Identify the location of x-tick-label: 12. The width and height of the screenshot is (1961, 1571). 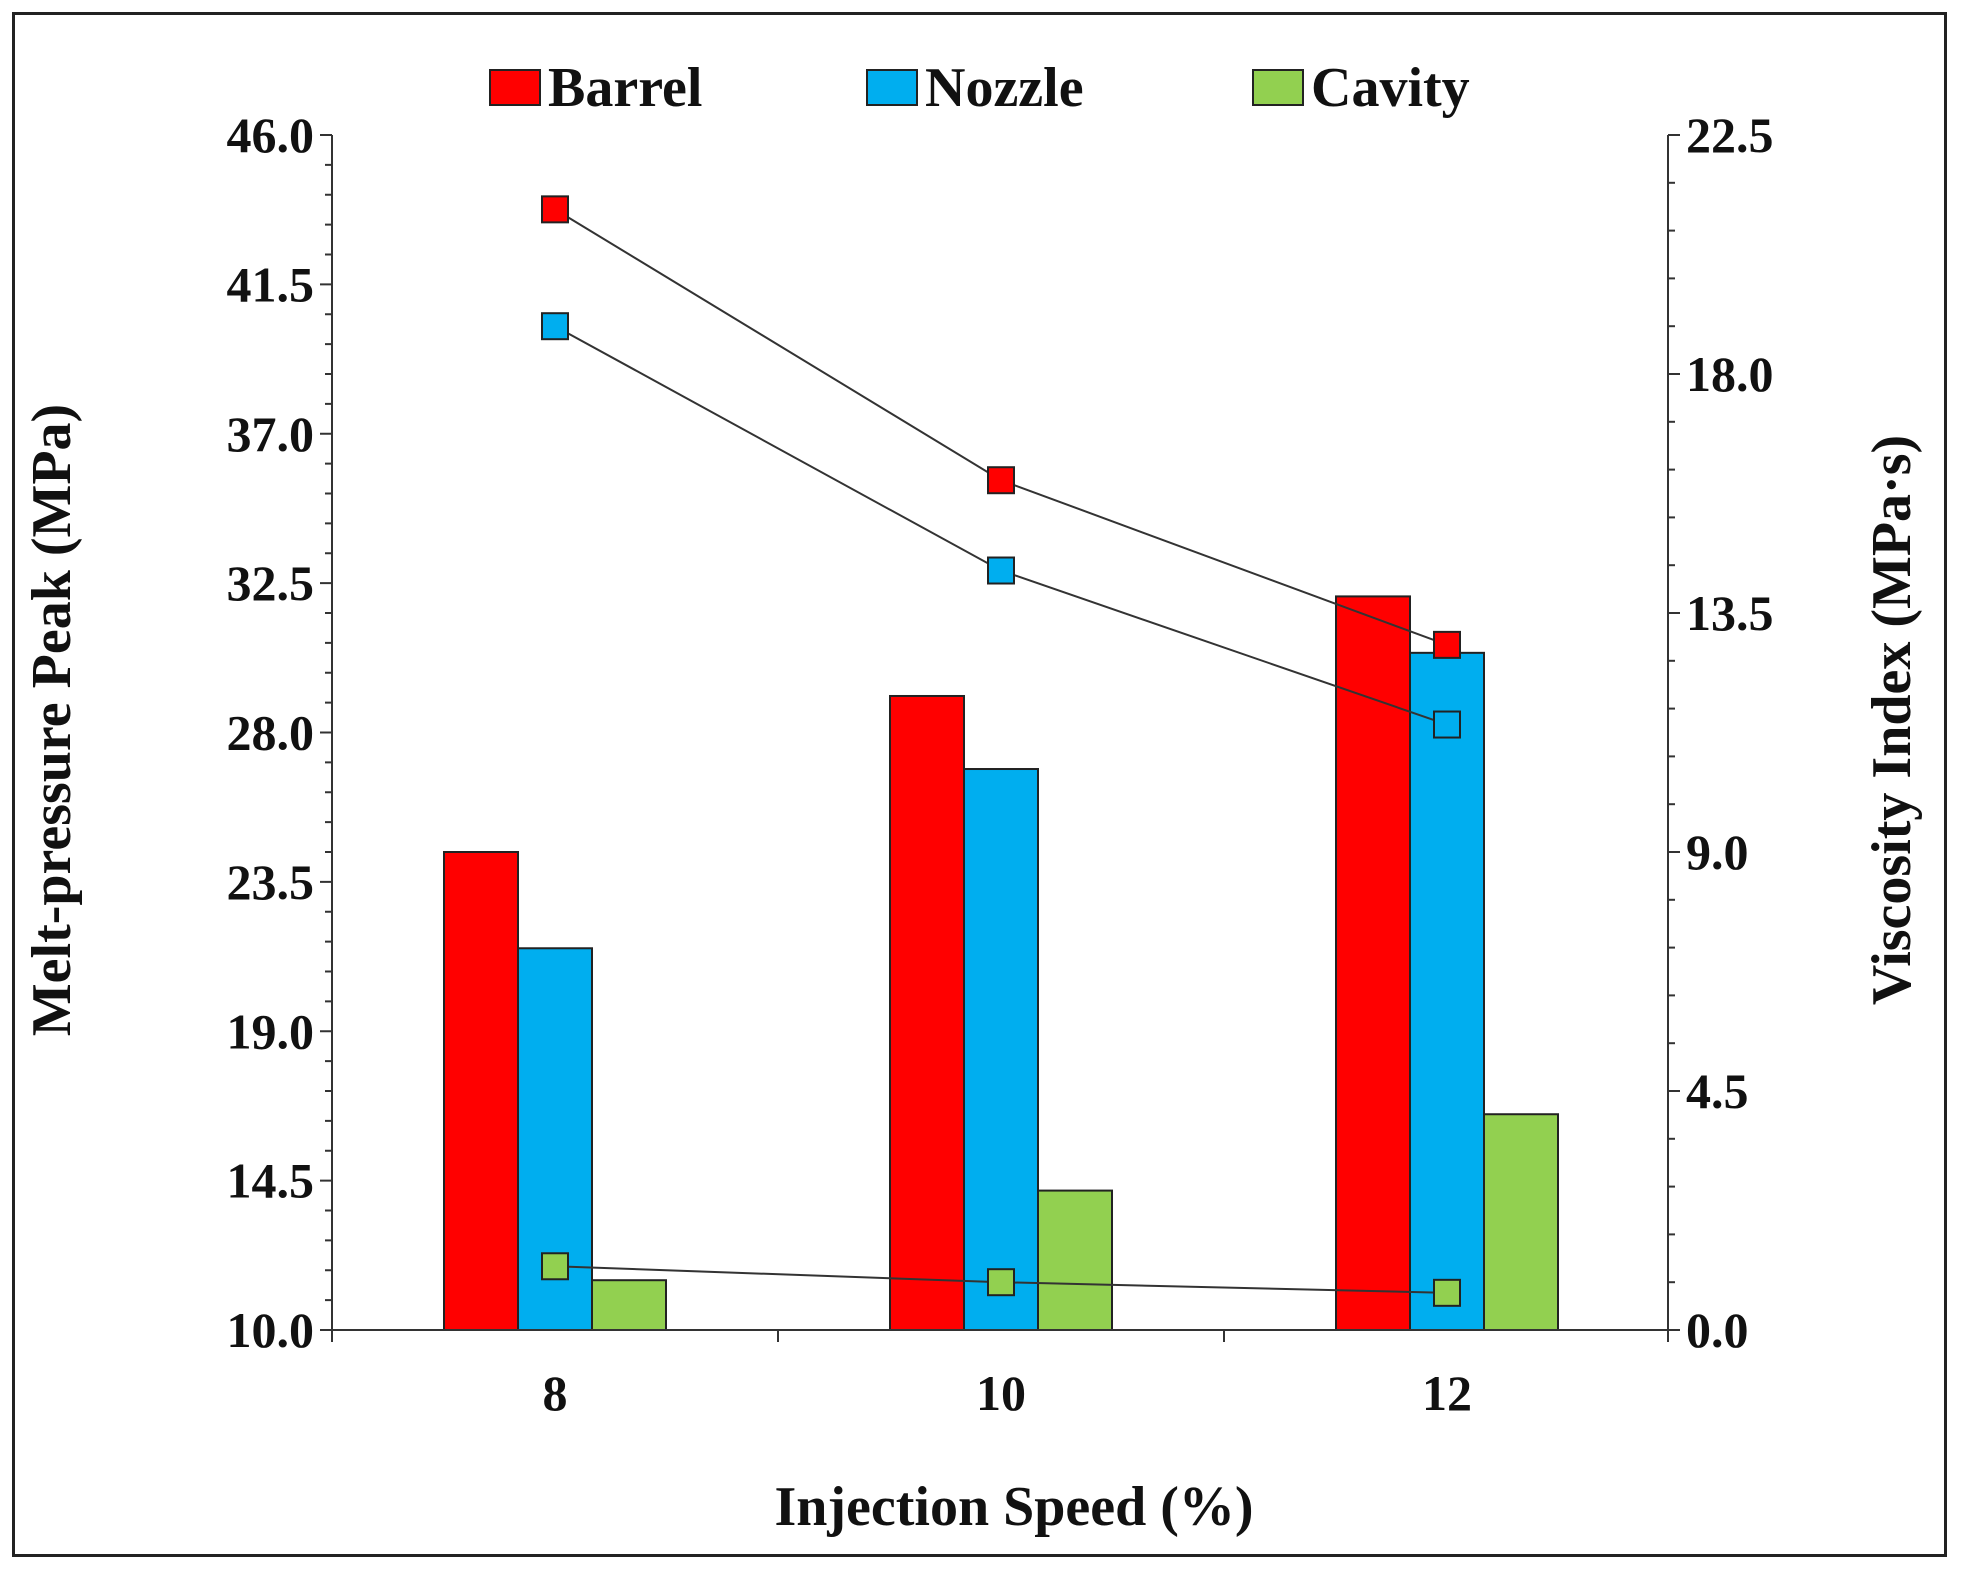
(1447, 1393).